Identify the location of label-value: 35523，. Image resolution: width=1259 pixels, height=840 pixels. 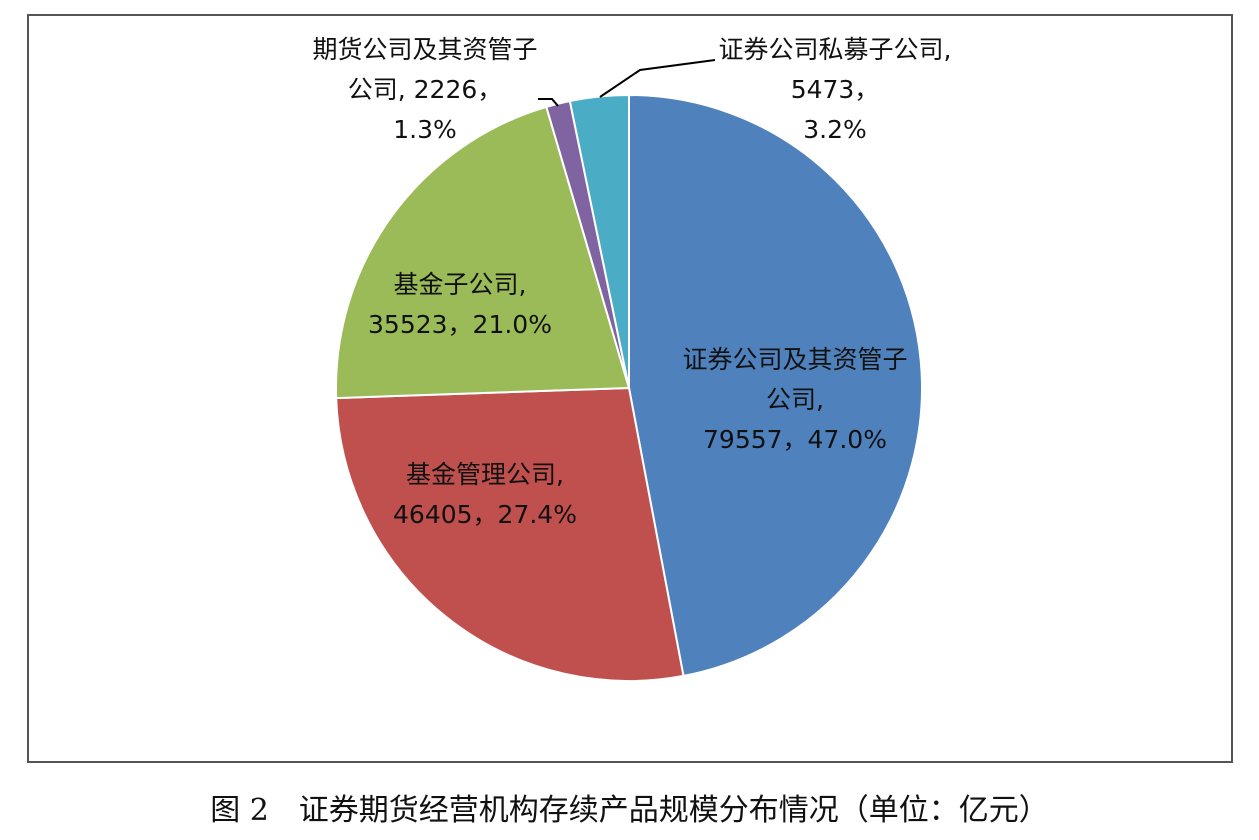
(420, 324).